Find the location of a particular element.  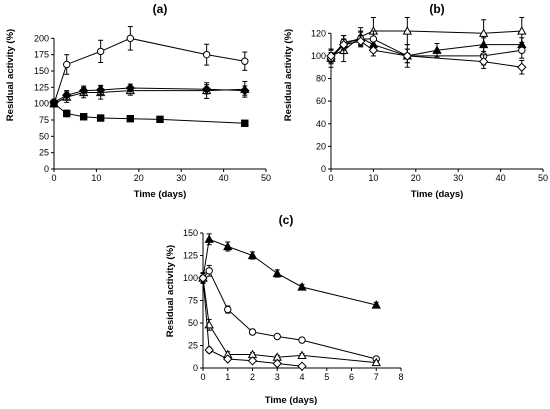

panel-b-label: (b) is located at coordinates (436, 9).